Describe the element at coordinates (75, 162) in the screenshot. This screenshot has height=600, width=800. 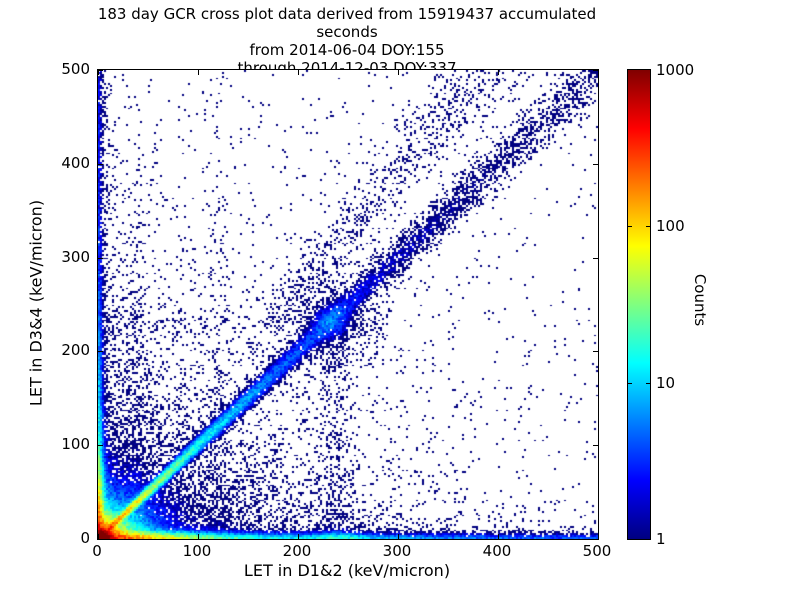
I see `y-tick-label: 400` at that location.